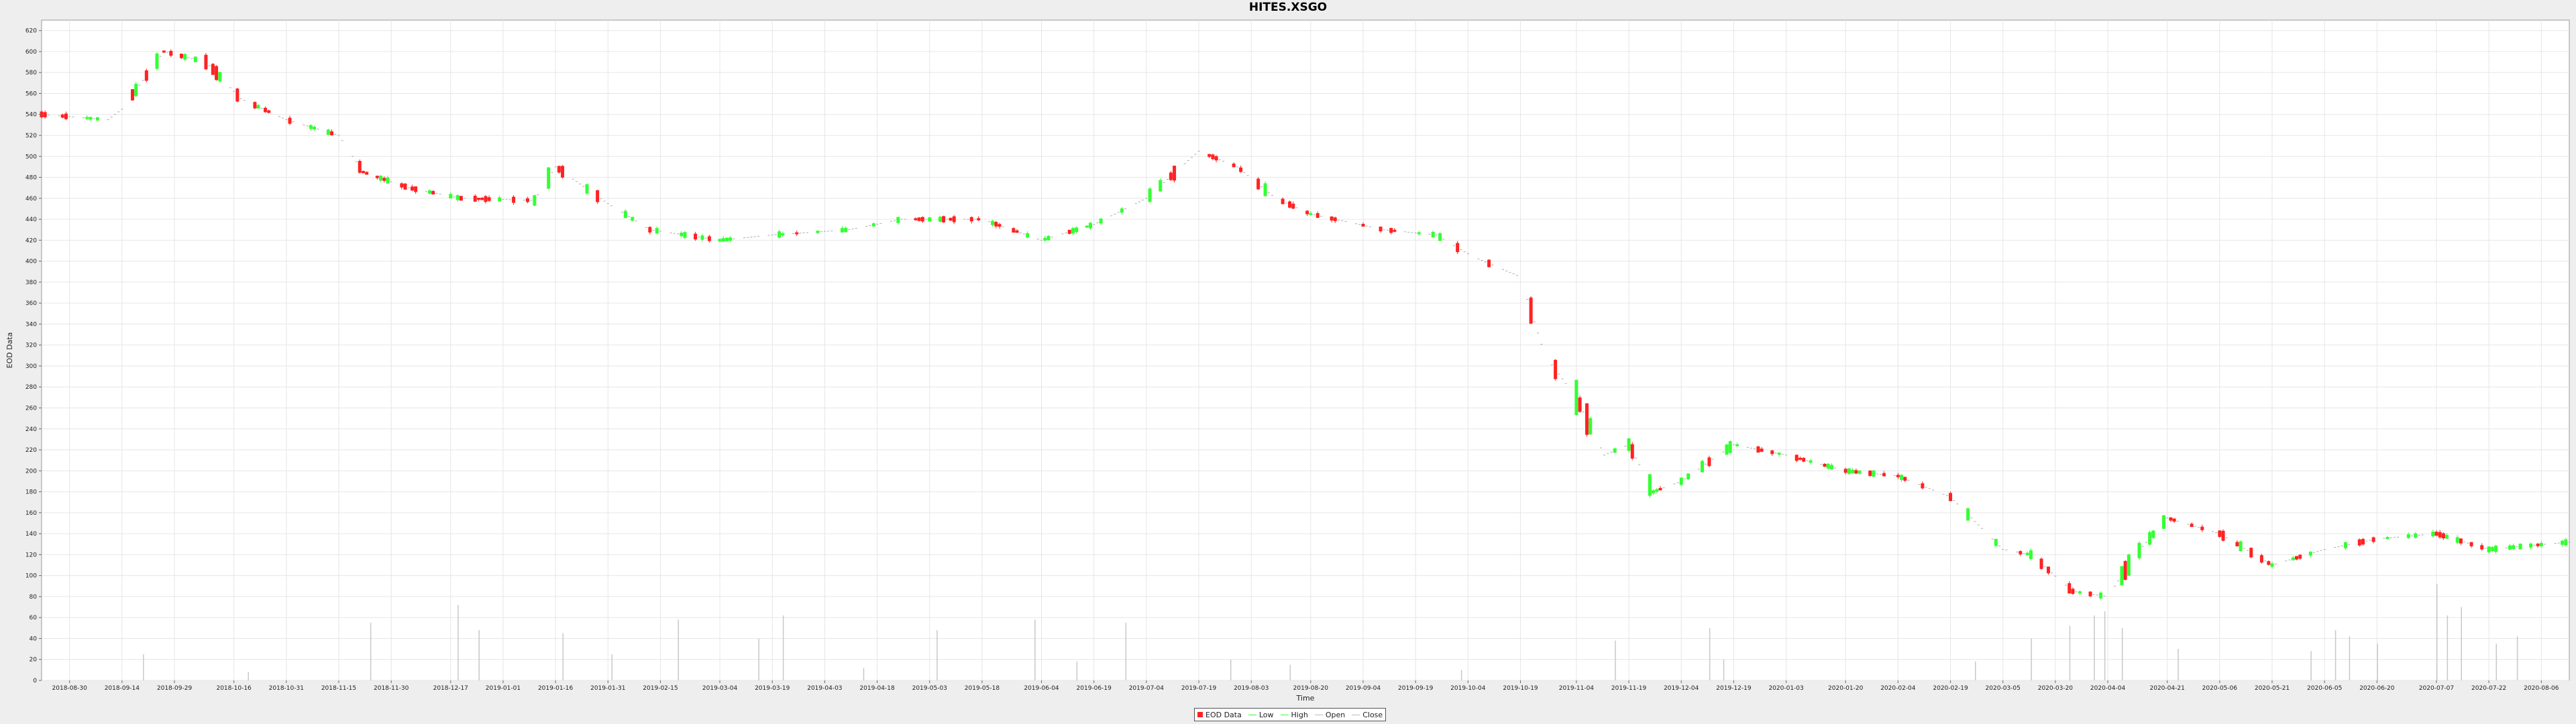 The image size is (2576, 724). What do you see at coordinates (1330, 632) in the screenshot?
I see `volume-bars` at bounding box center [1330, 632].